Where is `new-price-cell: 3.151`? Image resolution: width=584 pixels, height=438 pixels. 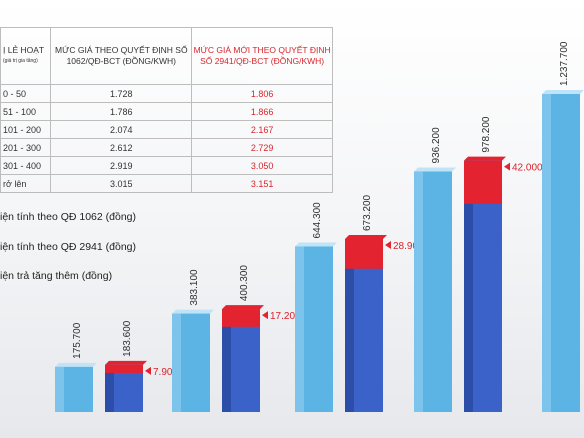
new-price-cell: 3.151 is located at coordinates (262, 183).